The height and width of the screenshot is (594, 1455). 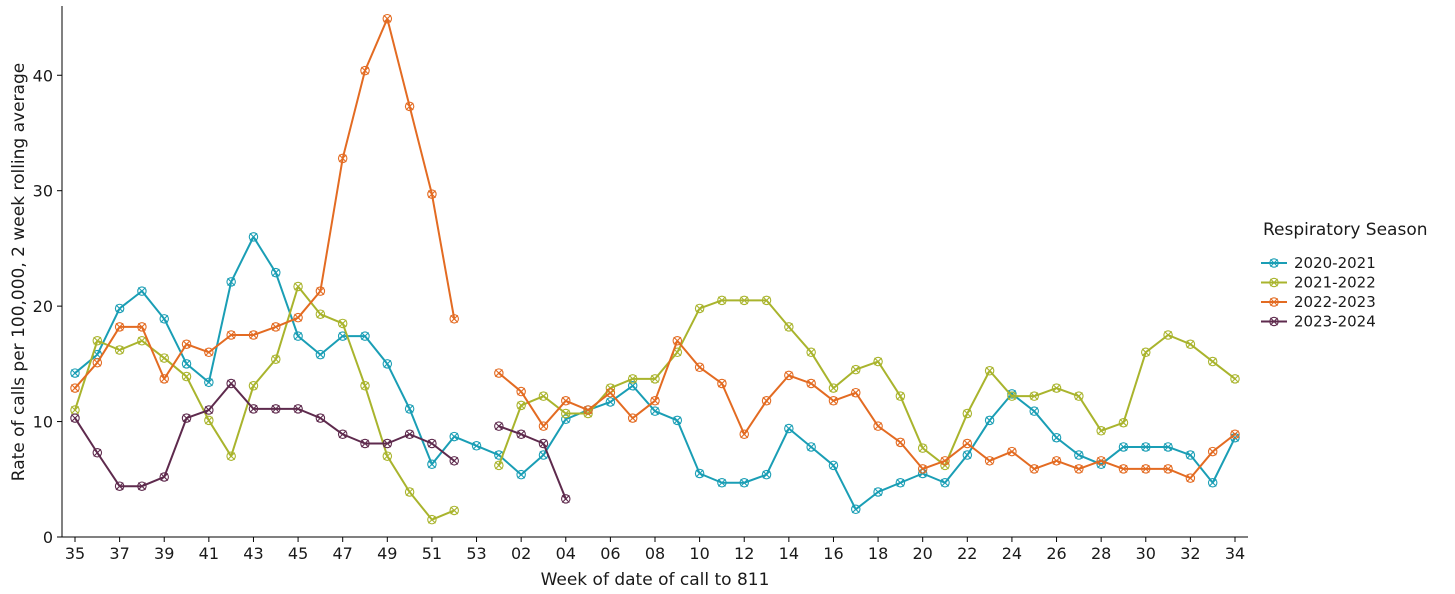 I want to click on x-tick-label: 49, so click(x=387, y=553).